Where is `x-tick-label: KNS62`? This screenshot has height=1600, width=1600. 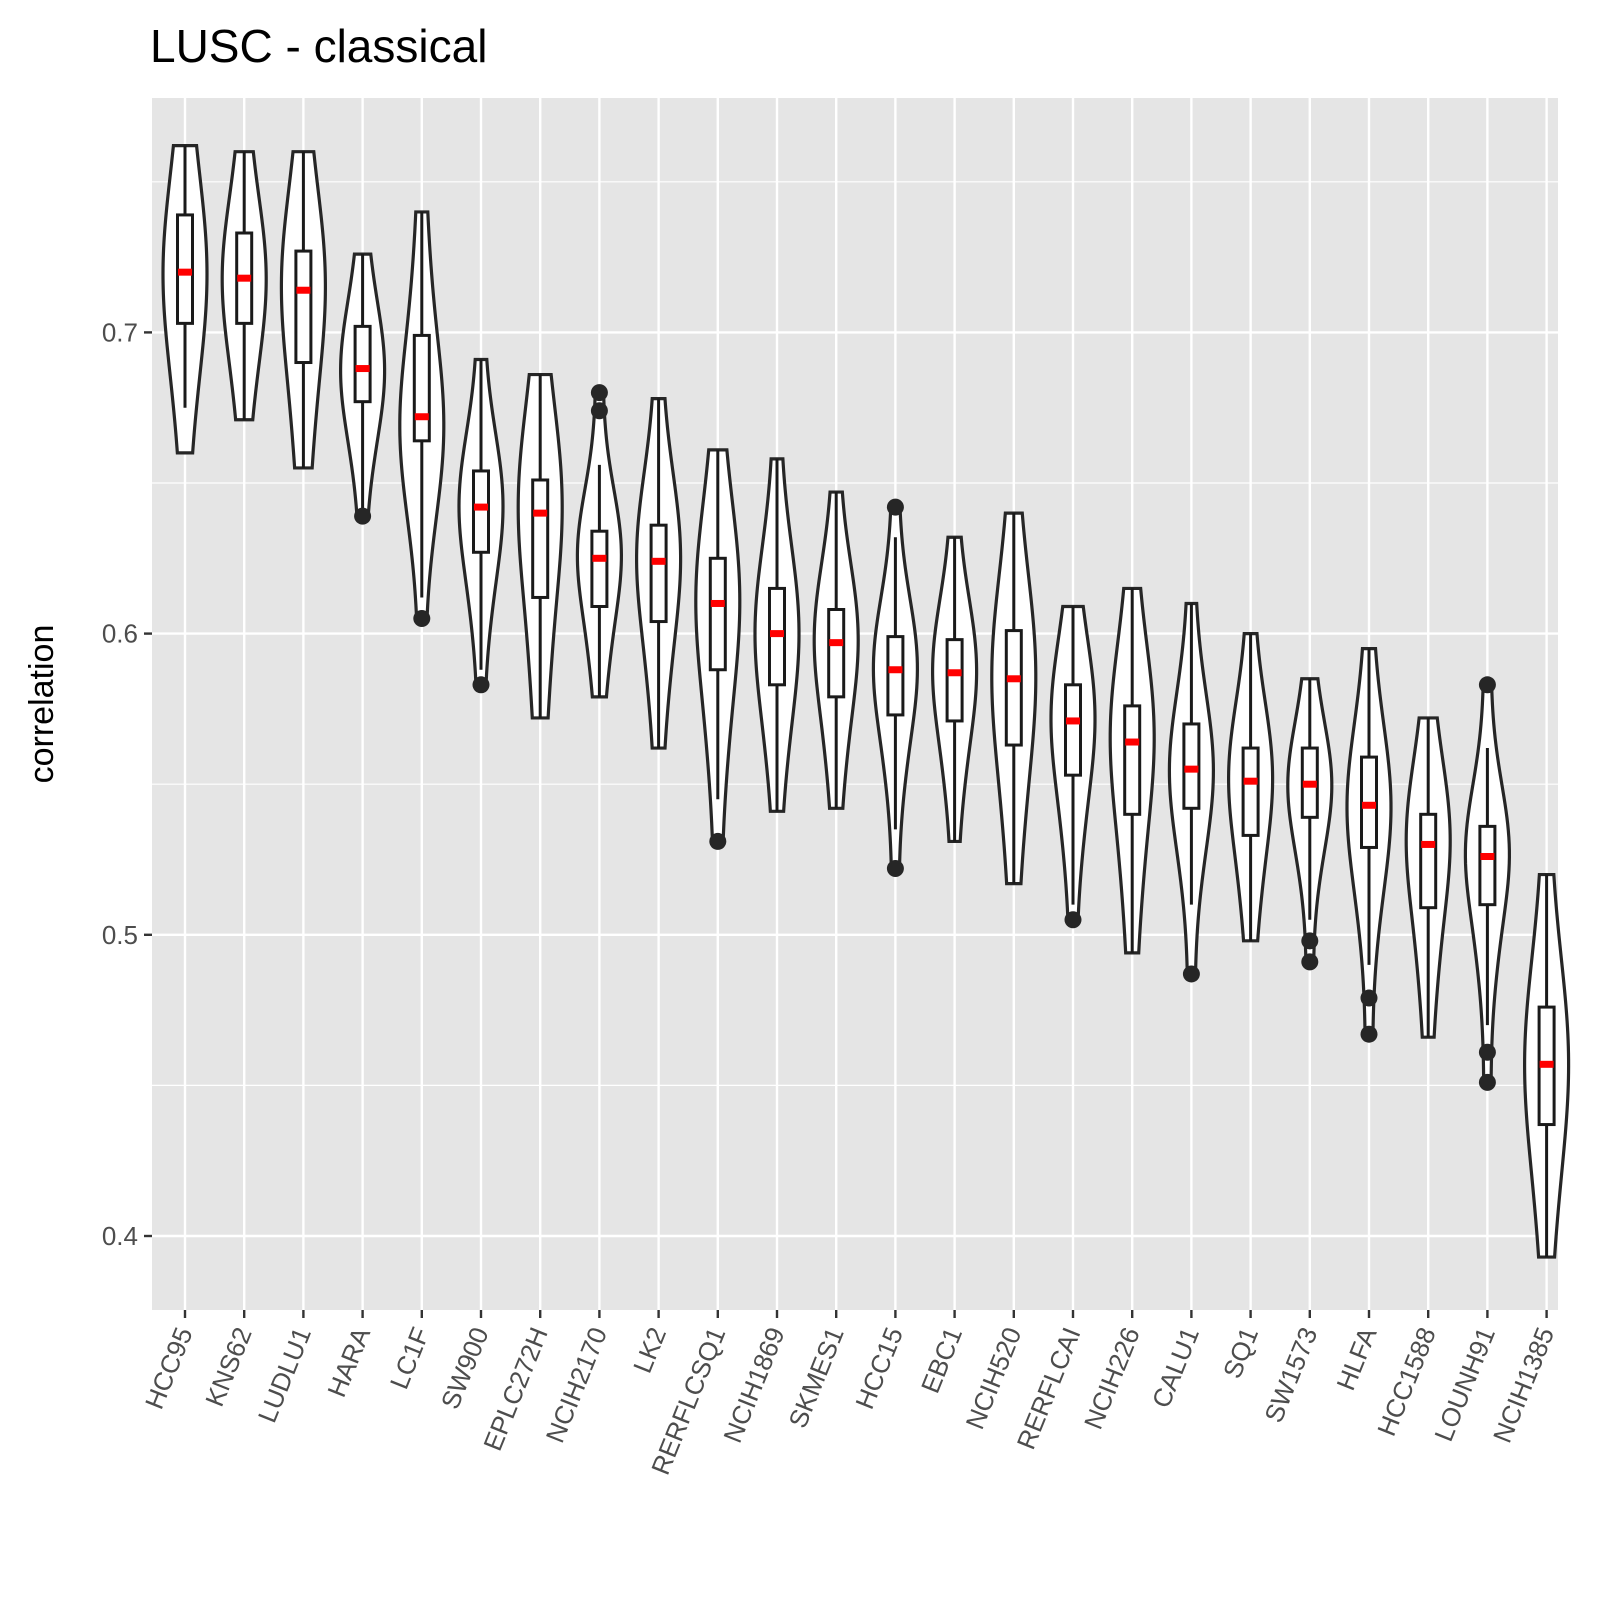
x-tick-label: KNS62 is located at coordinates (228, 1367).